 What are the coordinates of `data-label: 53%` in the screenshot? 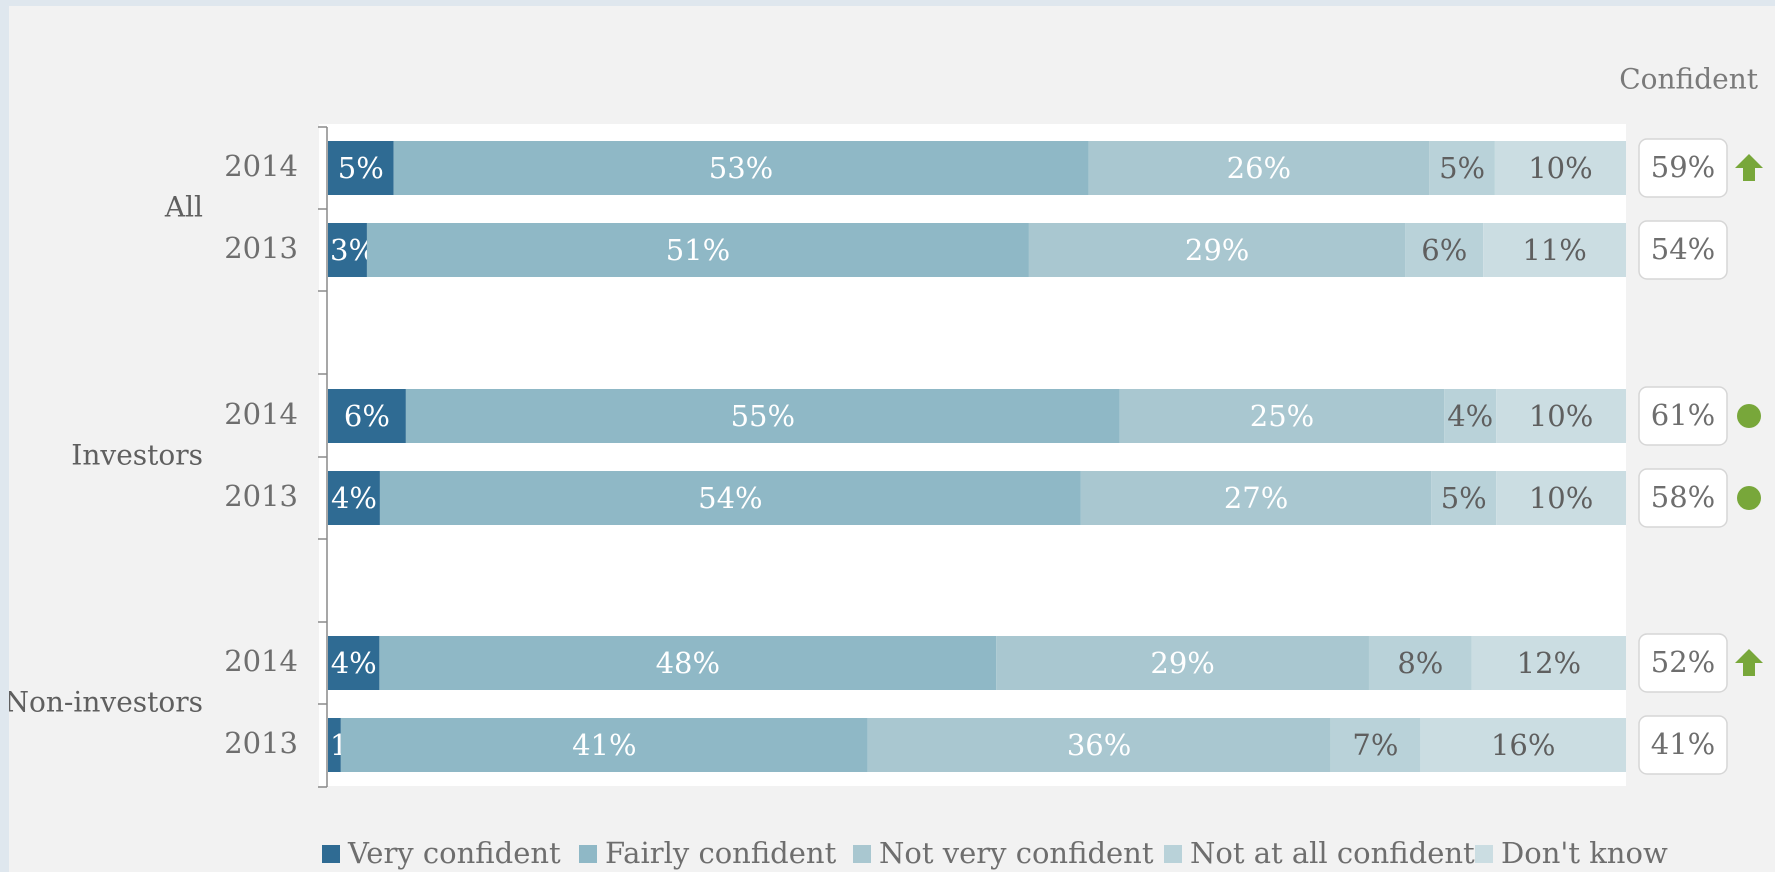 It's located at (741, 168).